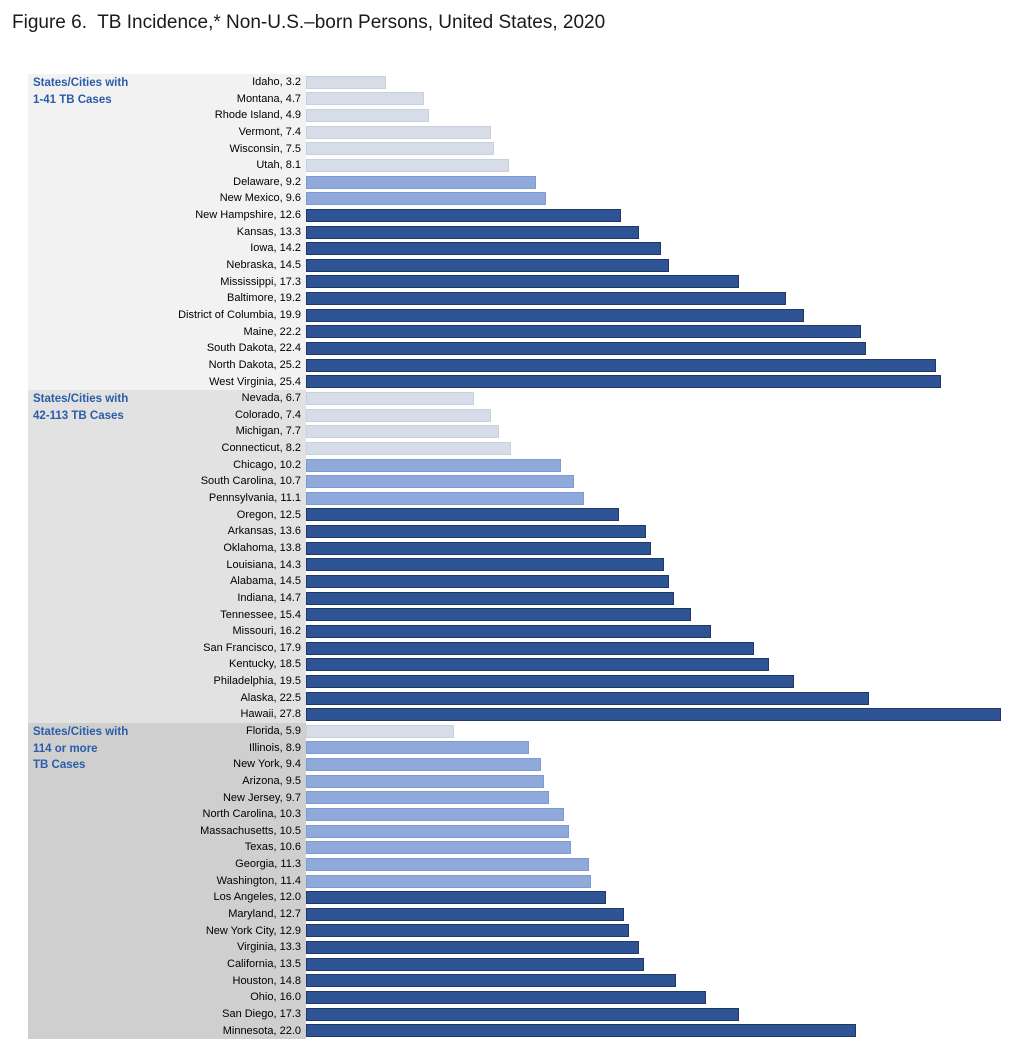 This screenshot has width=1024, height=1064. I want to click on bar-row: Delaware, 9.2, so click(518, 182).